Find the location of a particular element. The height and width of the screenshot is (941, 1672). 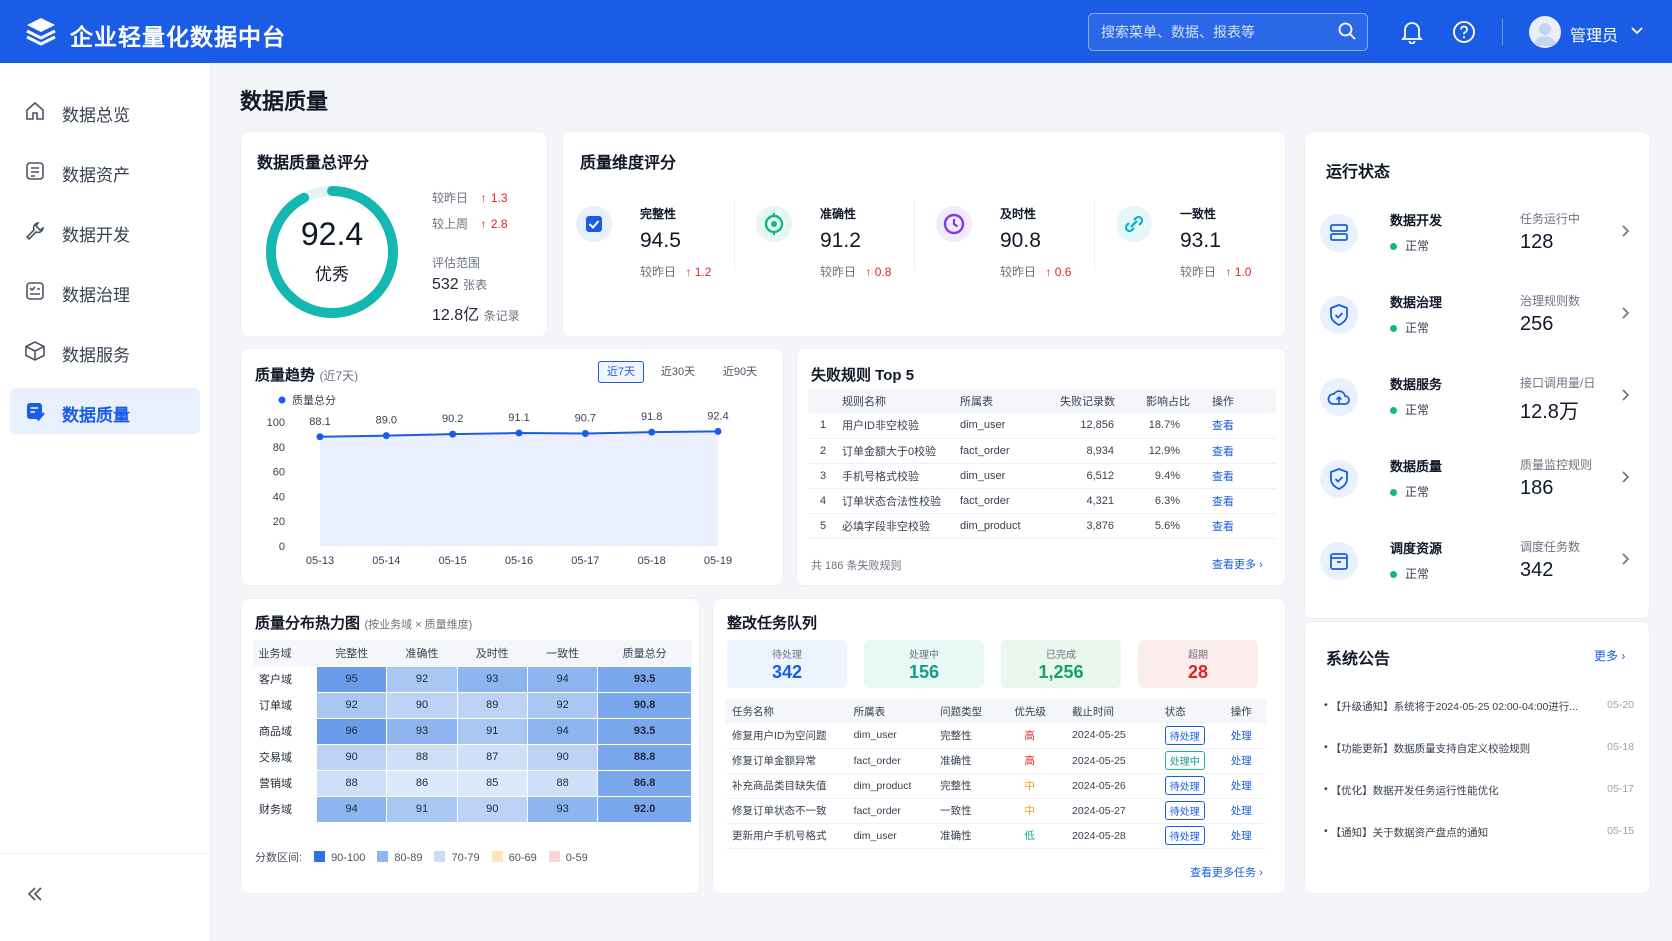

table-row: 3 手机号格式校验 dim_user 6,512 9.4% 查看 is located at coordinates (1042, 476).